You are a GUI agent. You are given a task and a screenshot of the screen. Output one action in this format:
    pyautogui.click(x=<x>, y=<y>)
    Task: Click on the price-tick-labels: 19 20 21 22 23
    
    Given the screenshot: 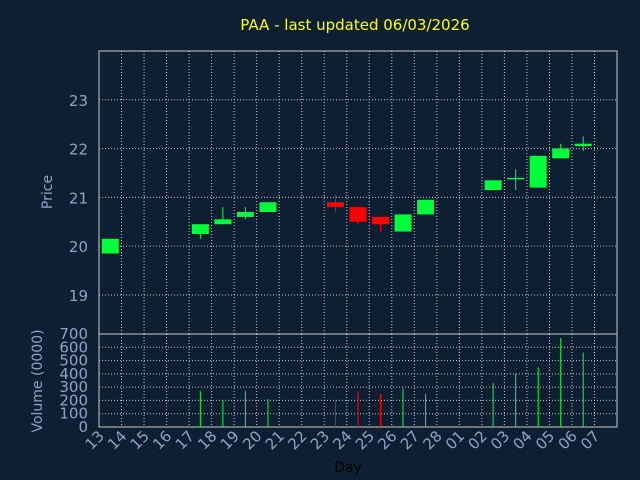 What is the action you would take?
    pyautogui.click(x=78, y=198)
    